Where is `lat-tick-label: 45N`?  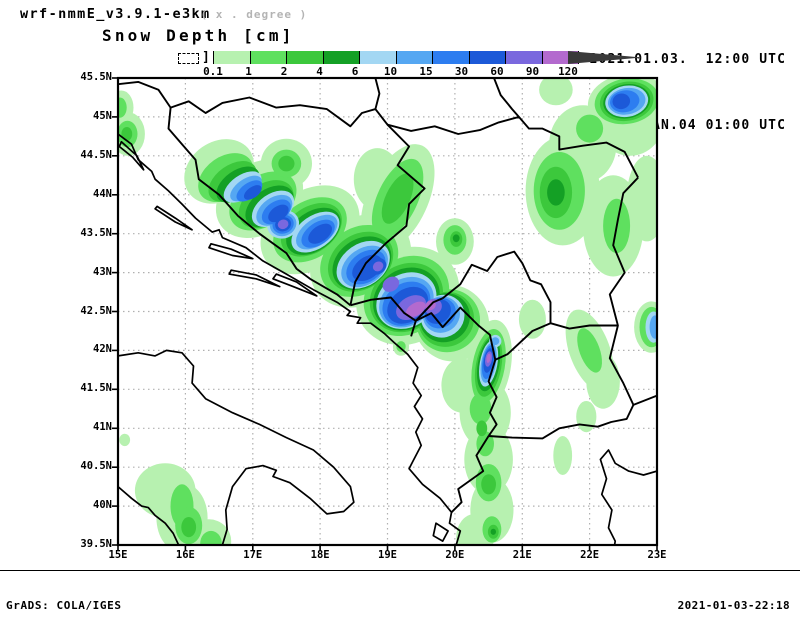 lat-tick-label: 45N is located at coordinates (102, 115).